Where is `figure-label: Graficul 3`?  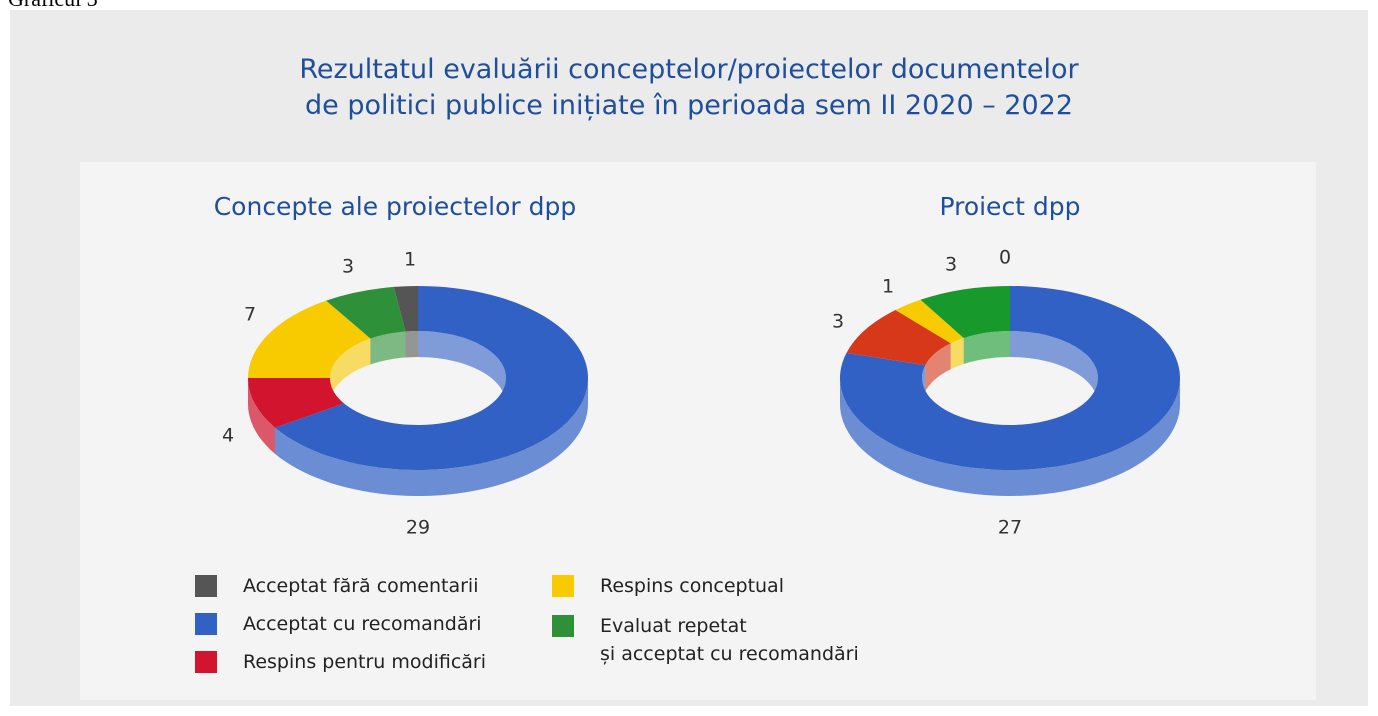 figure-label: Graficul 3 is located at coordinates (53, 6).